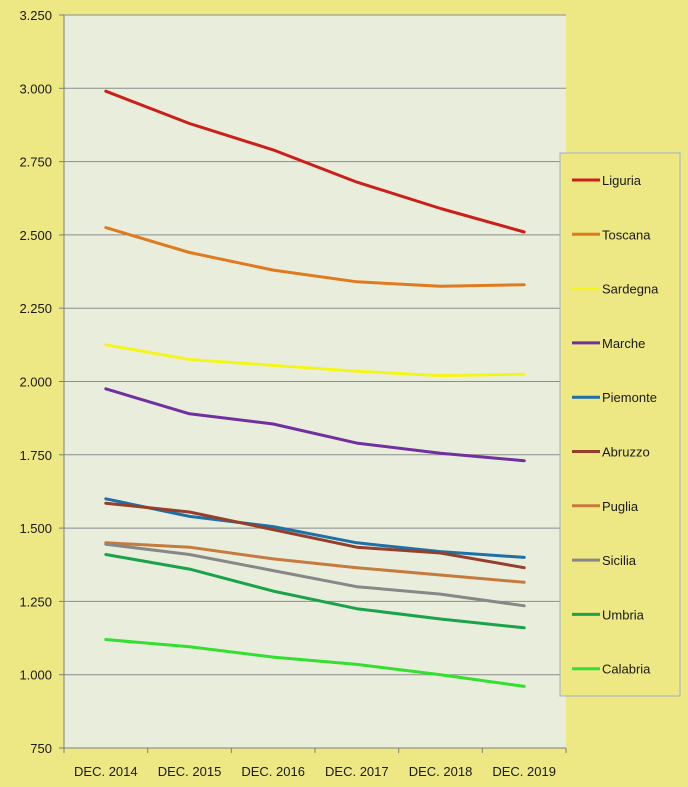 Image resolution: width=688 pixels, height=787 pixels. I want to click on legend-label: Umbria, so click(623, 614).